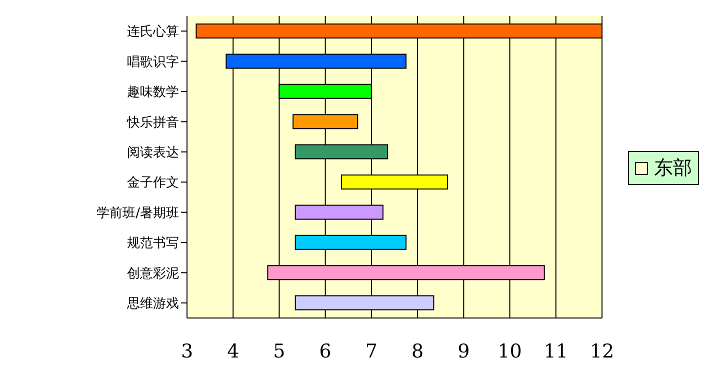 This screenshot has height=378, width=723. I want to click on y-tick-label: 创意彩泥, so click(153, 274).